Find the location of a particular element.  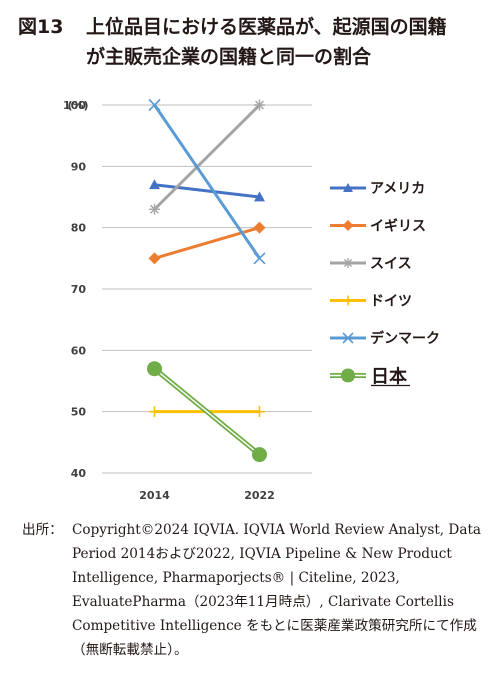

legend-label: 日本 is located at coordinates (389, 377).